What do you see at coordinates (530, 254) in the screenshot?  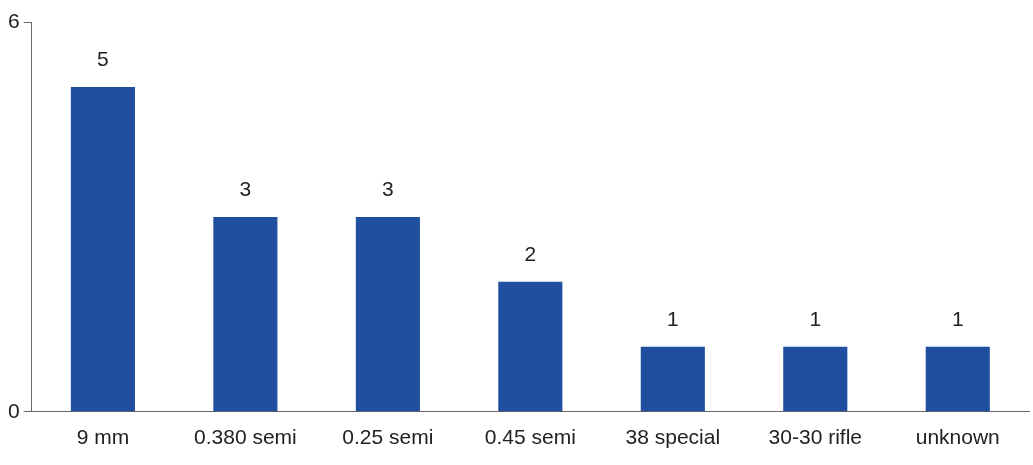 I see `data-label: 2` at bounding box center [530, 254].